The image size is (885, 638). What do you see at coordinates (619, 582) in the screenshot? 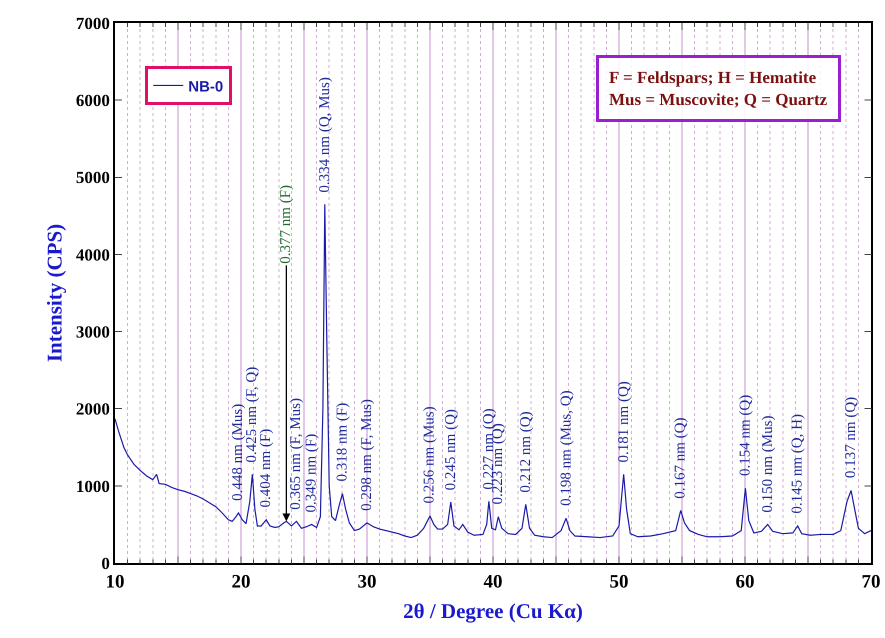
I see `x-tick-label: 50` at bounding box center [619, 582].